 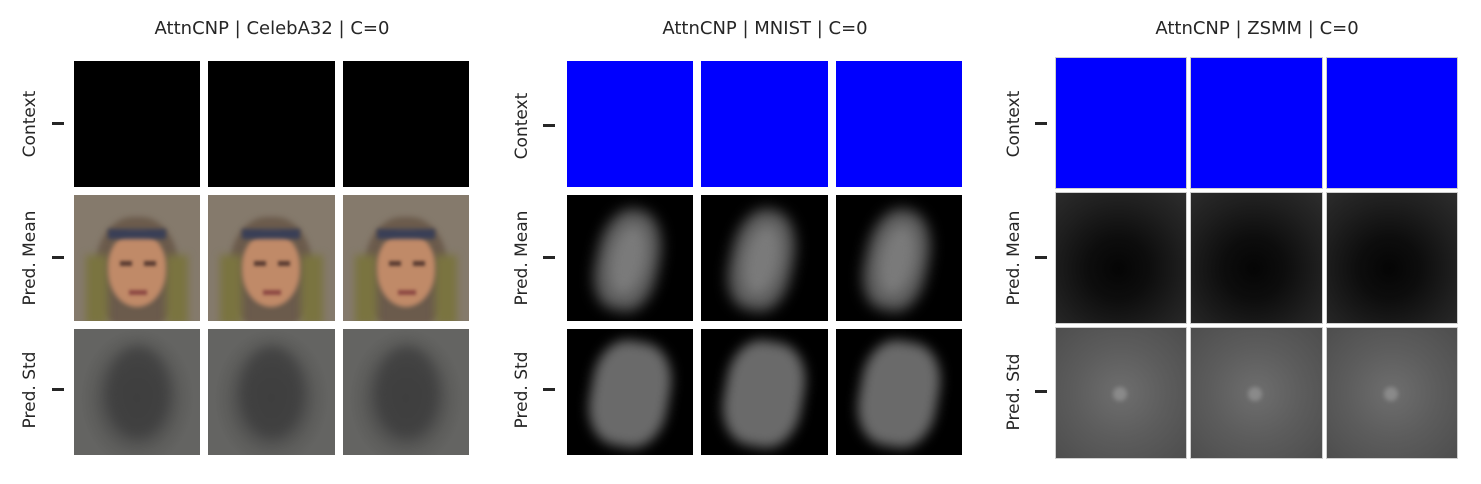 I want to click on panel-title: AttnCNP | MNIST | C=0, so click(x=765, y=28).